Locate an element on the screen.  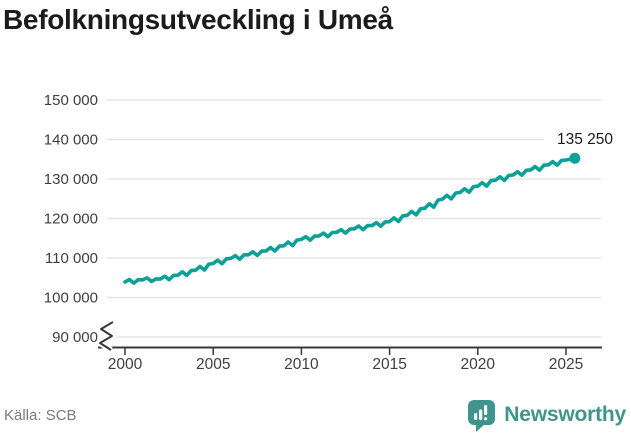
latest-value-annotation: 135 250 is located at coordinates (579, 138).